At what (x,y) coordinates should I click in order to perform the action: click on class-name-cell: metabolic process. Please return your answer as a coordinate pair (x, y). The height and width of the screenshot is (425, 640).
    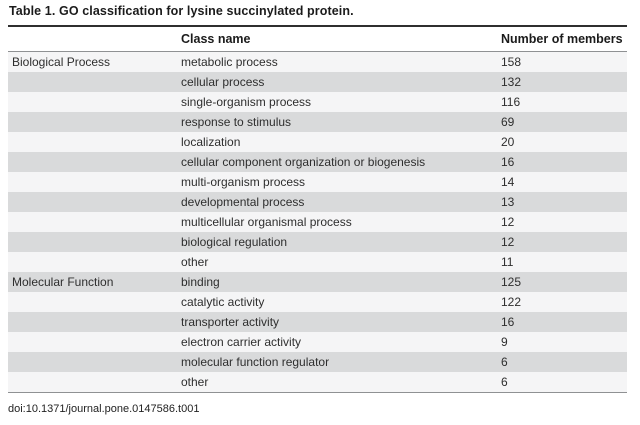
    Looking at the image, I should click on (229, 62).